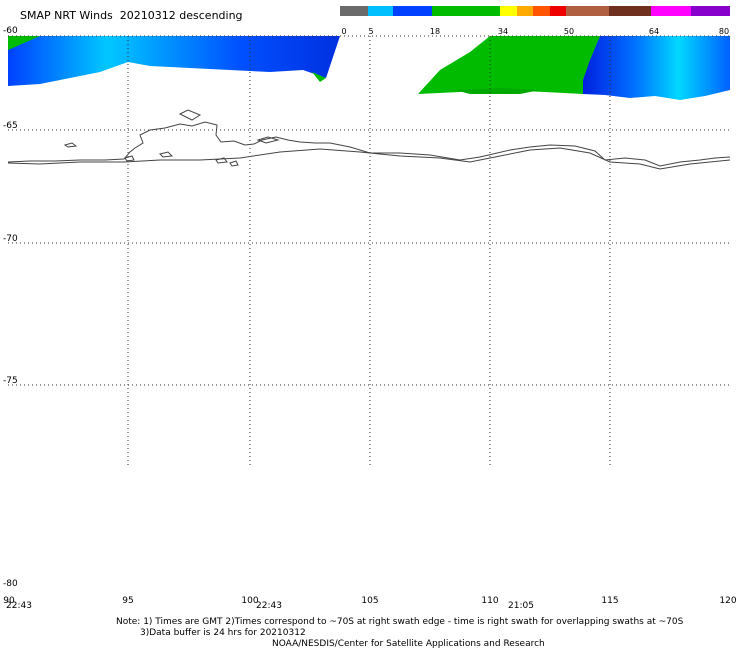  What do you see at coordinates (610, 601) in the screenshot?
I see `lon-label-115: 115` at bounding box center [610, 601].